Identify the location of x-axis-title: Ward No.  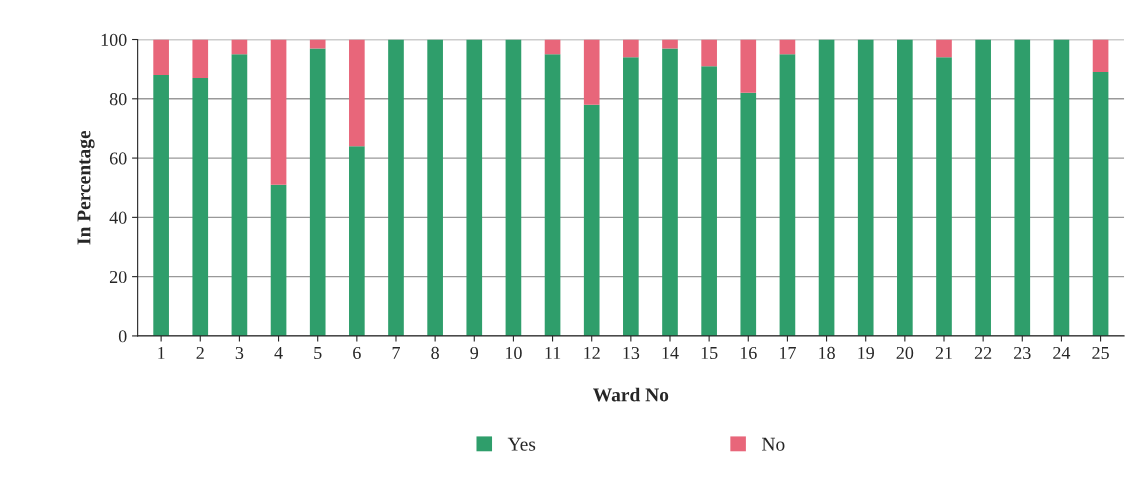
(631, 394).